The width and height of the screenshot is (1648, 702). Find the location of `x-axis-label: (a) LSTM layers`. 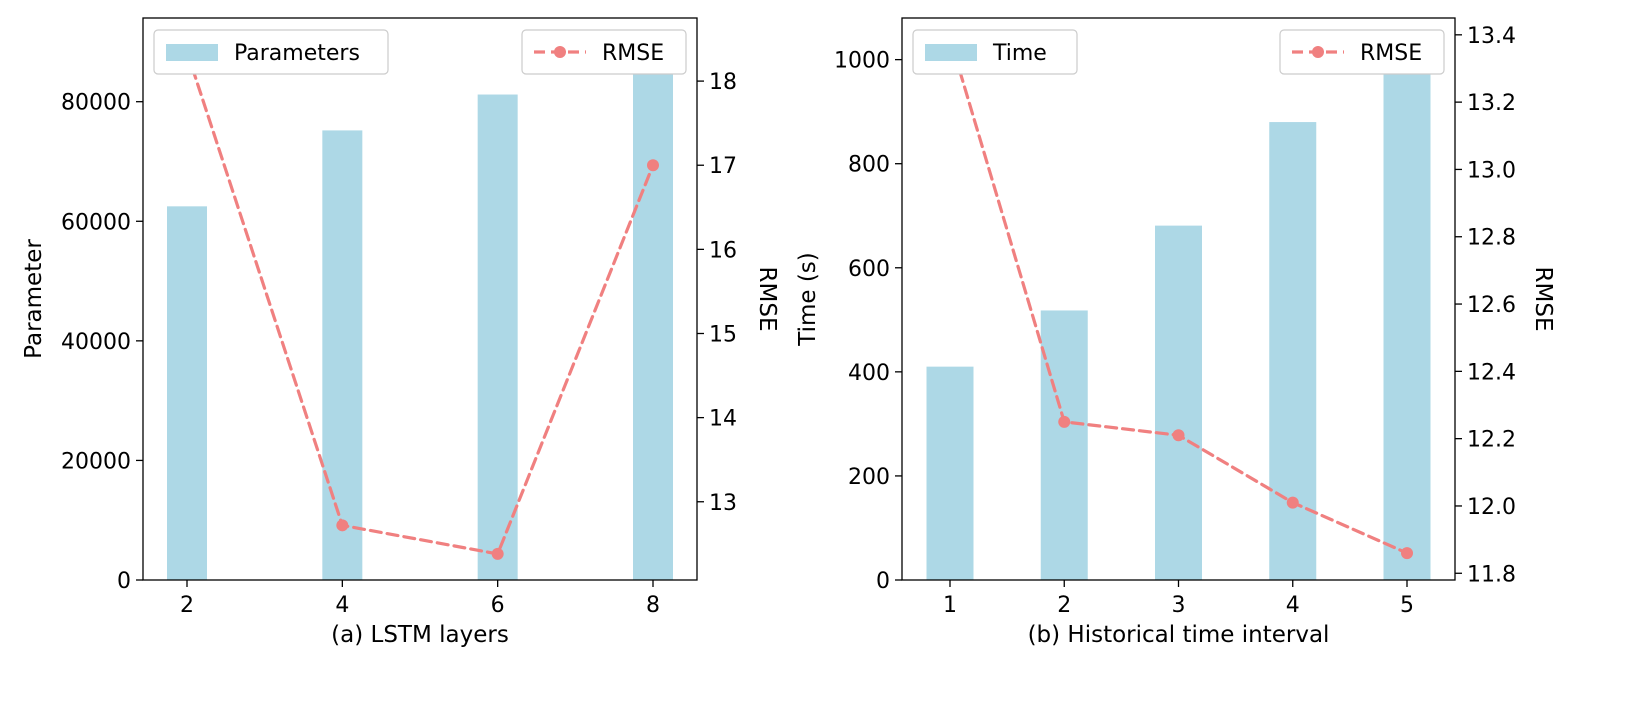

x-axis-label: (a) LSTM layers is located at coordinates (420, 635).